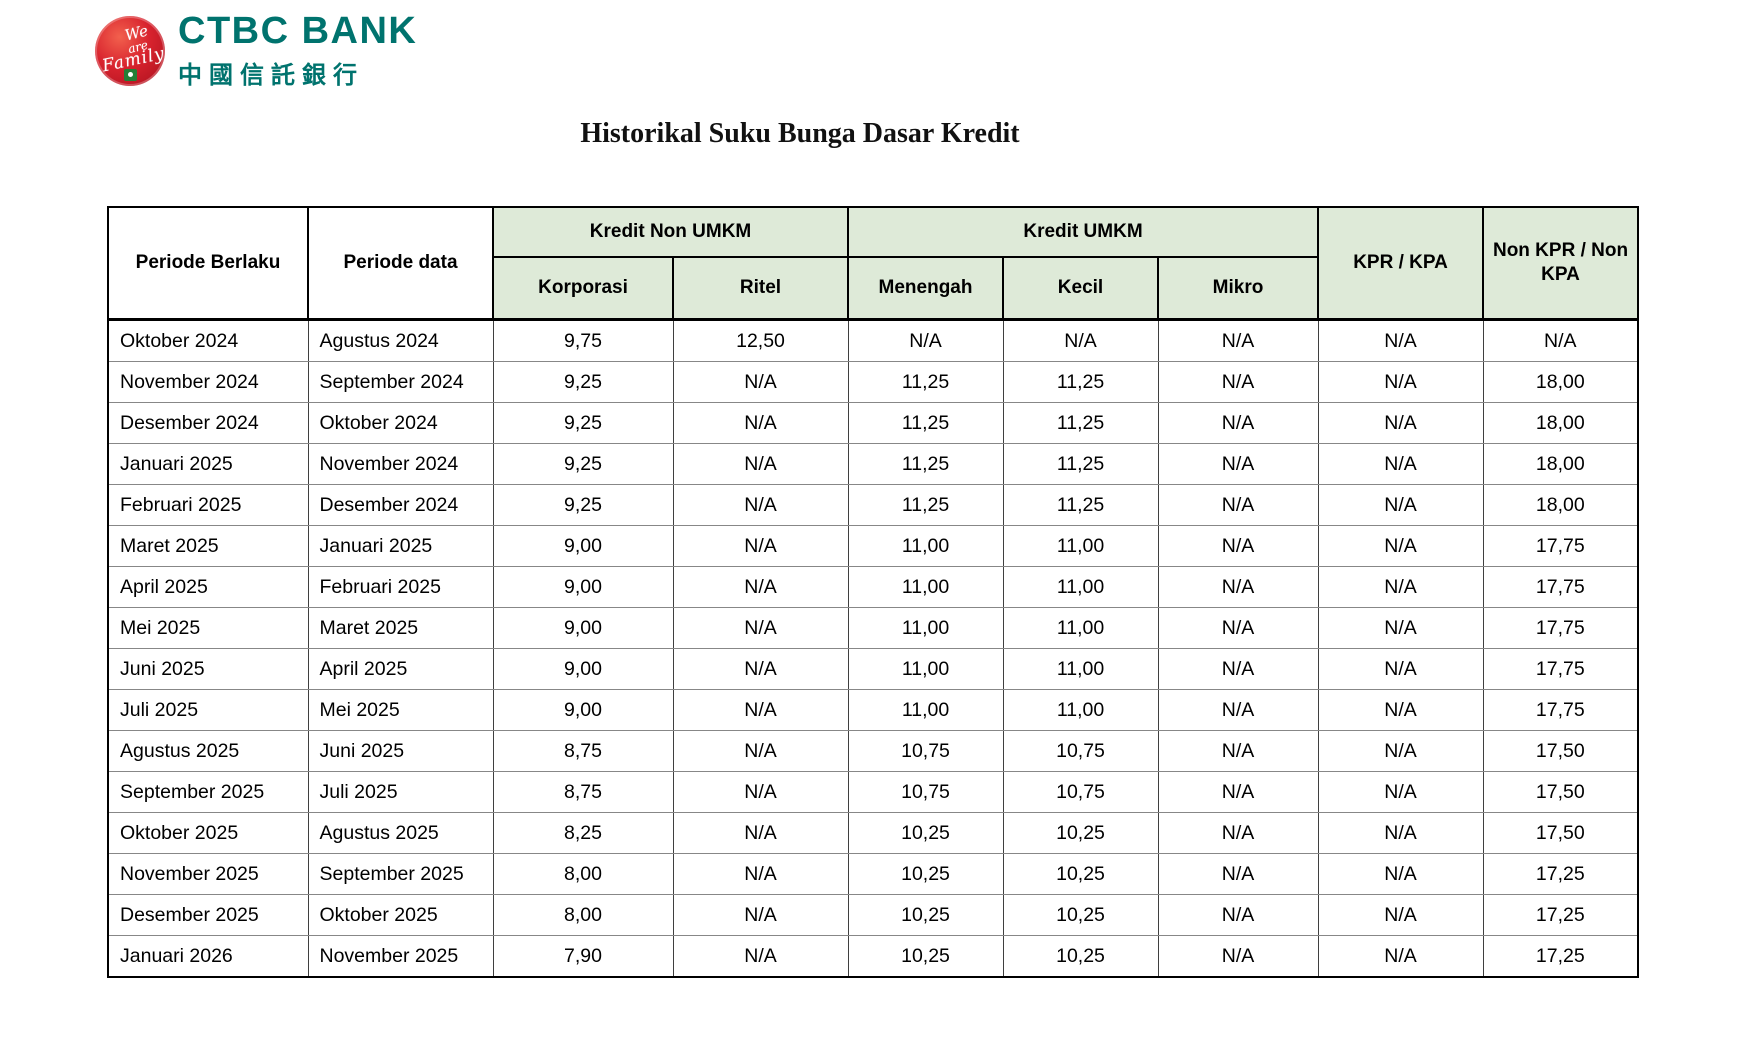 The height and width of the screenshot is (1049, 1750). I want to click on periode-data-cell: April 2025, so click(400, 669).